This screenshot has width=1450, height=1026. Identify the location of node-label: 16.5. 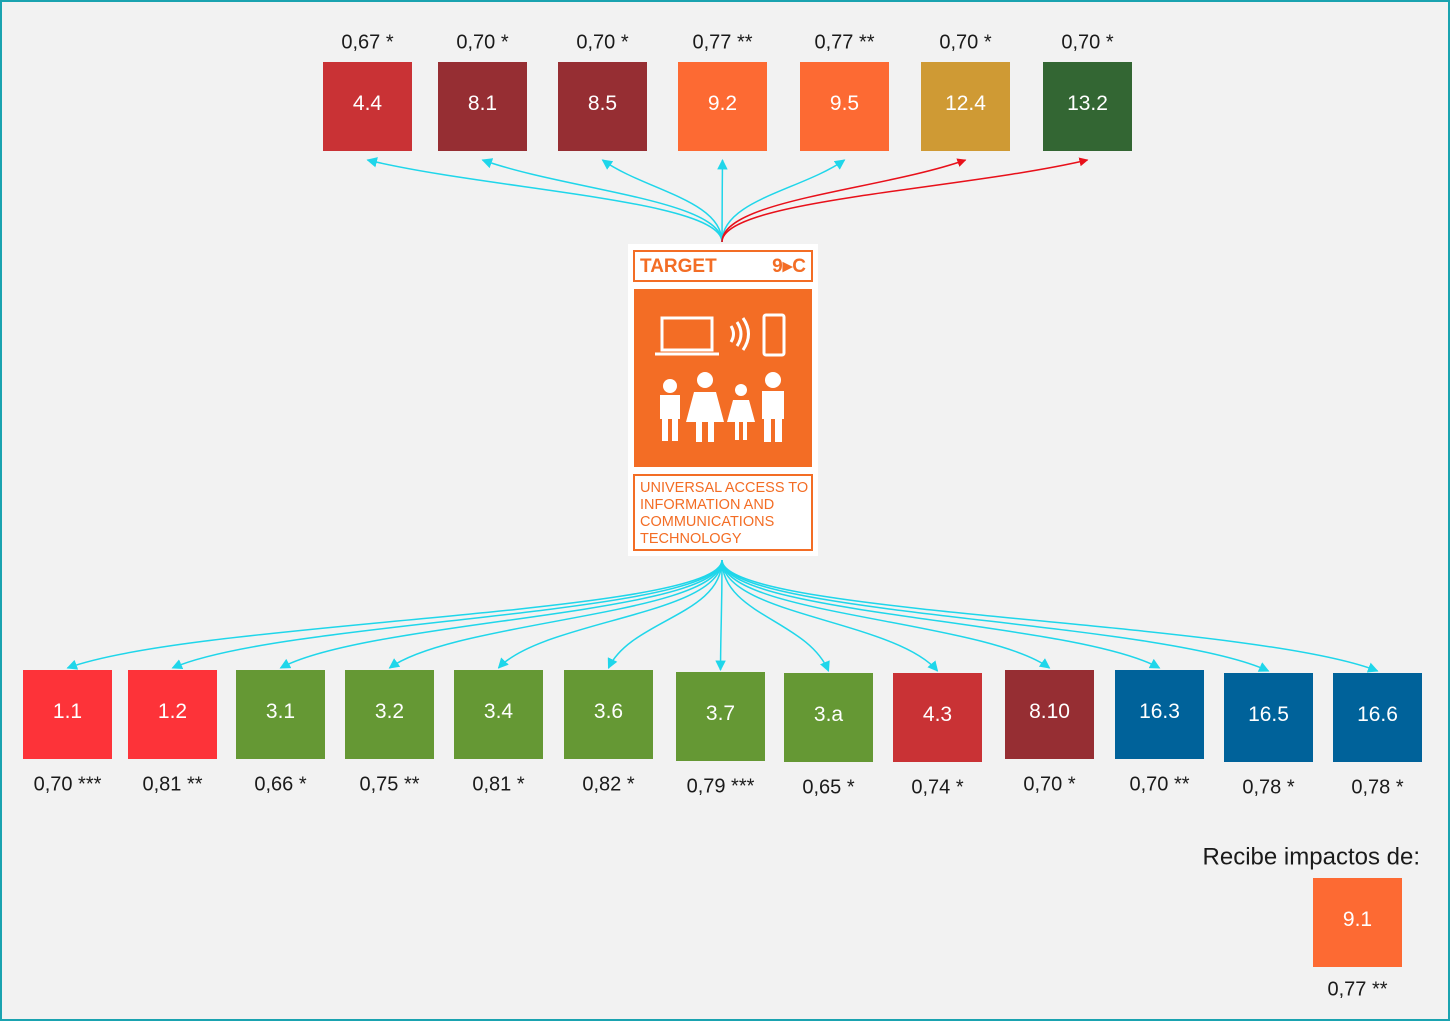
(1268, 714).